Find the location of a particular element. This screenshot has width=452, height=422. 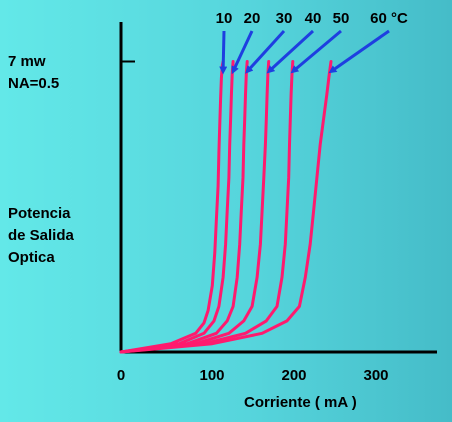

power-label: 7 mw is located at coordinates (27, 61).